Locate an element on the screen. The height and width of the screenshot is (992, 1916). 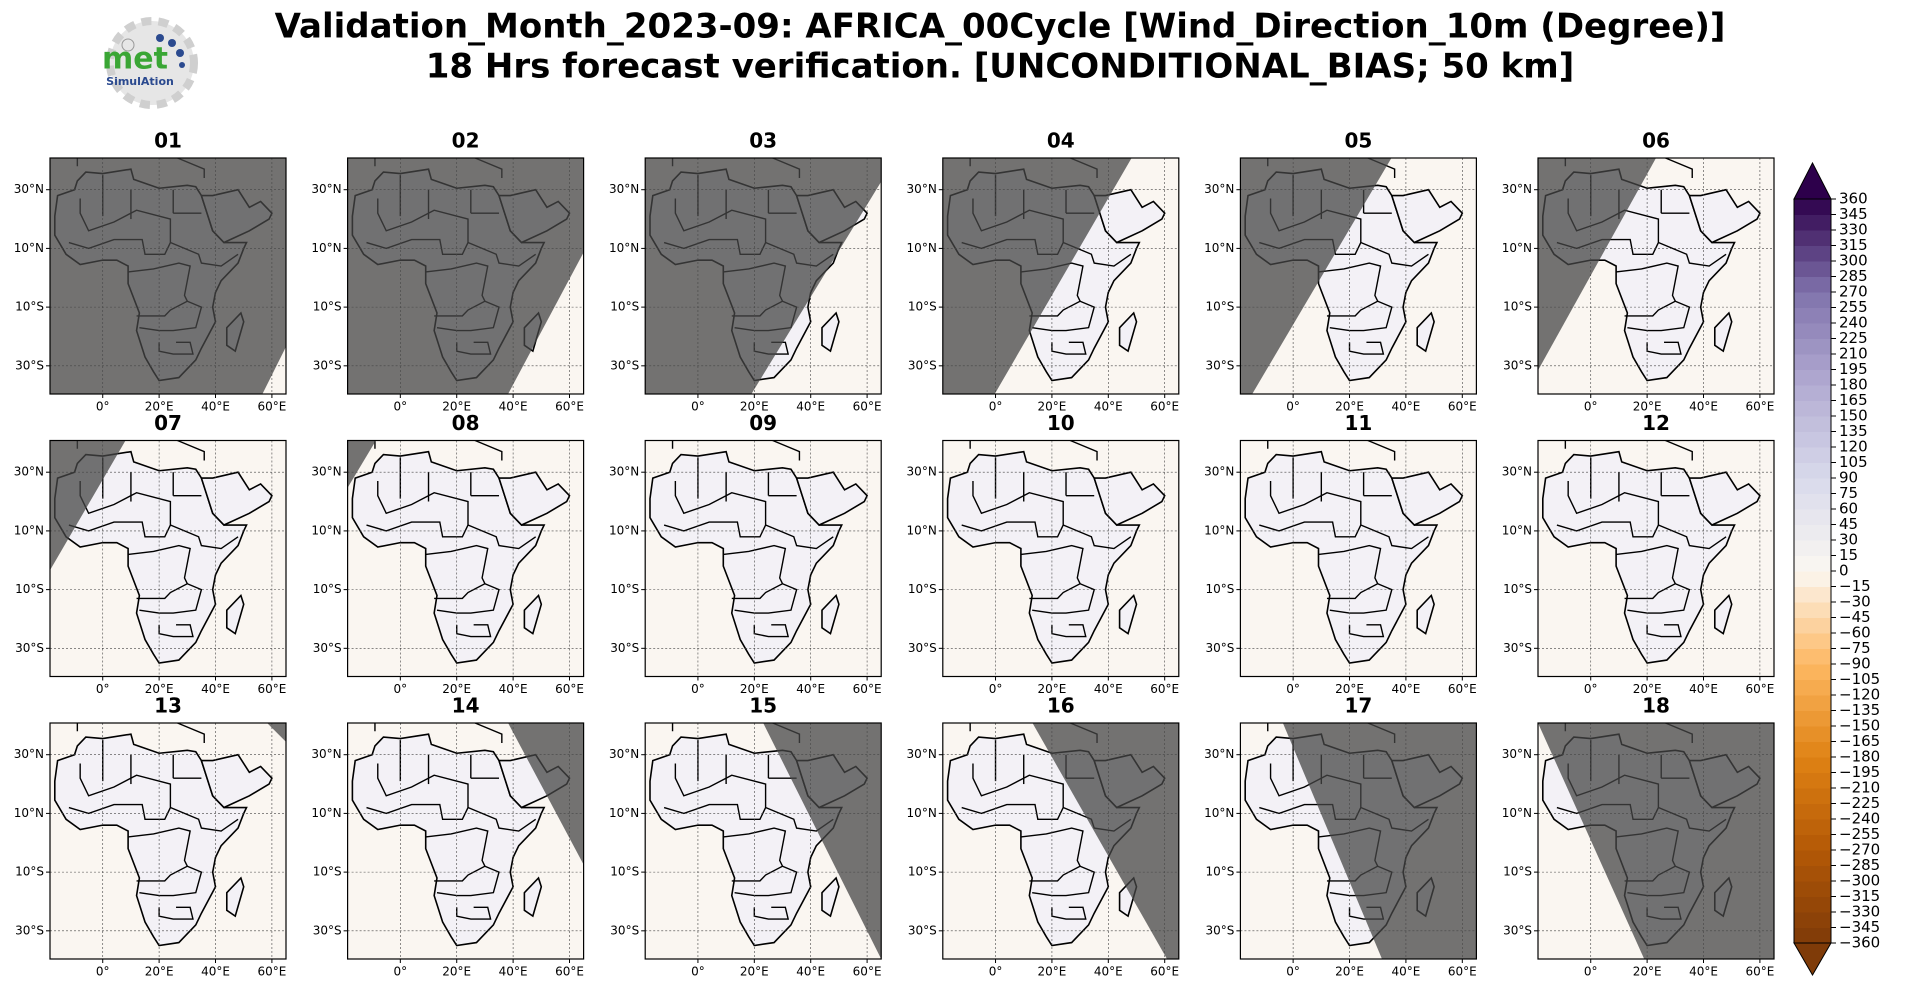
panel-label: 13 is located at coordinates (168, 706).